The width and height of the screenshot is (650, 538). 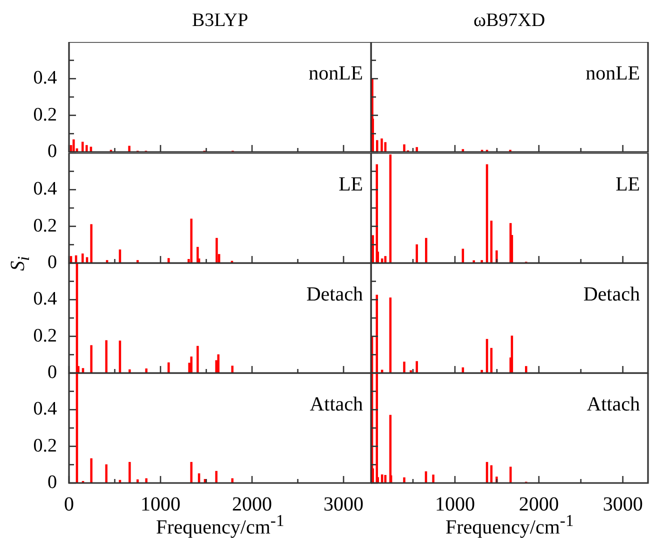 I want to click on chart-title: B3LYP, so click(x=220, y=21).